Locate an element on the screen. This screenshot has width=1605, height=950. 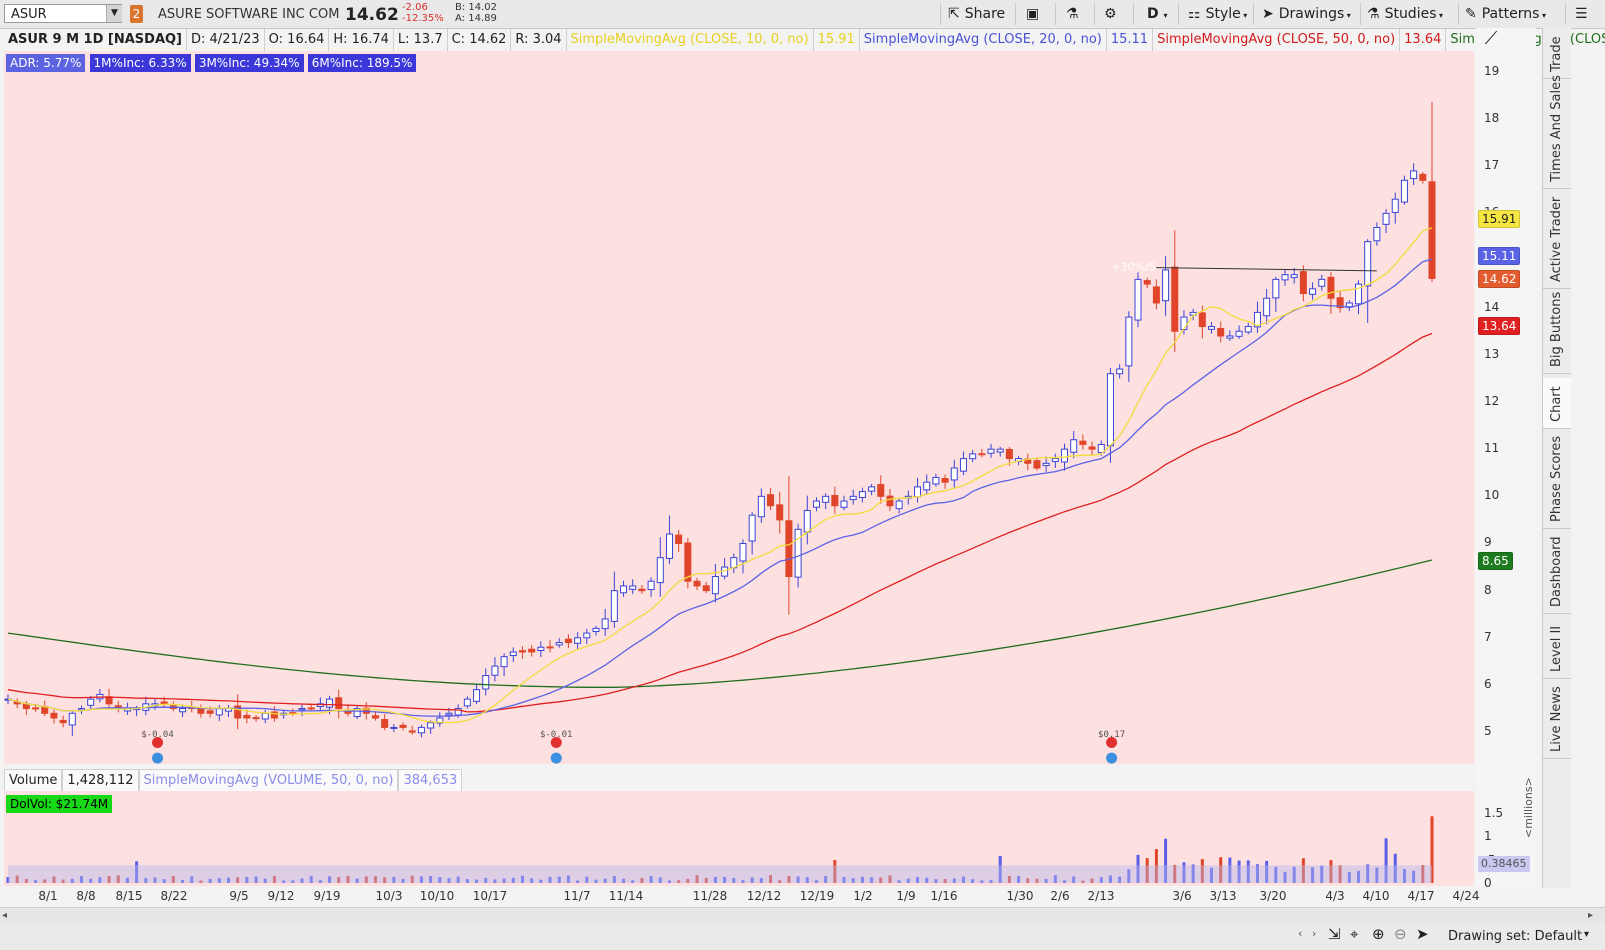
price-axis-tick: 18 is located at coordinates (1492, 118).